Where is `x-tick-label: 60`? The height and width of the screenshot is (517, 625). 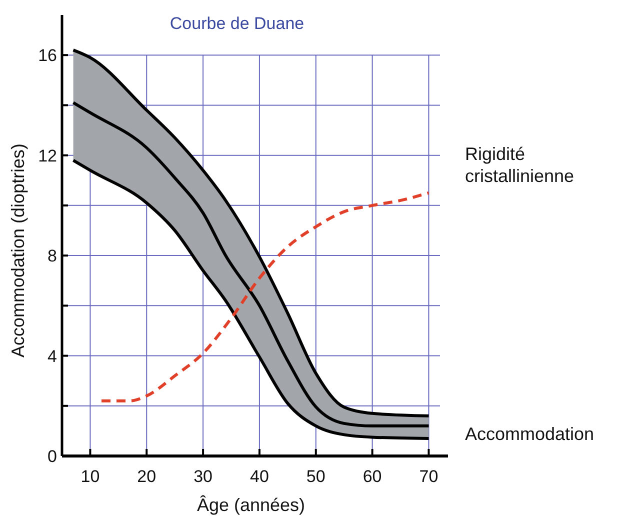 x-tick-label: 60 is located at coordinates (372, 476).